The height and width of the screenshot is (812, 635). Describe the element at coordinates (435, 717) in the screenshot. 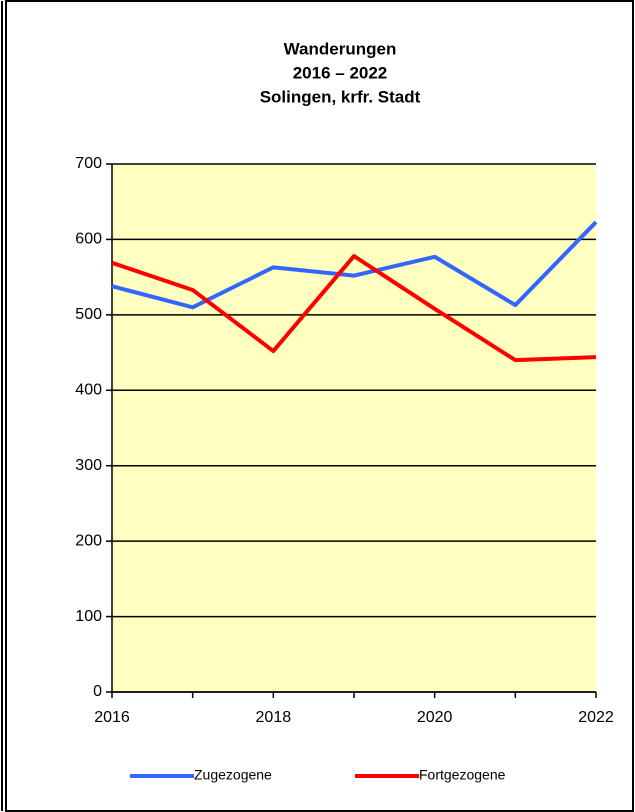

I see `x-tick-label: 2020` at that location.